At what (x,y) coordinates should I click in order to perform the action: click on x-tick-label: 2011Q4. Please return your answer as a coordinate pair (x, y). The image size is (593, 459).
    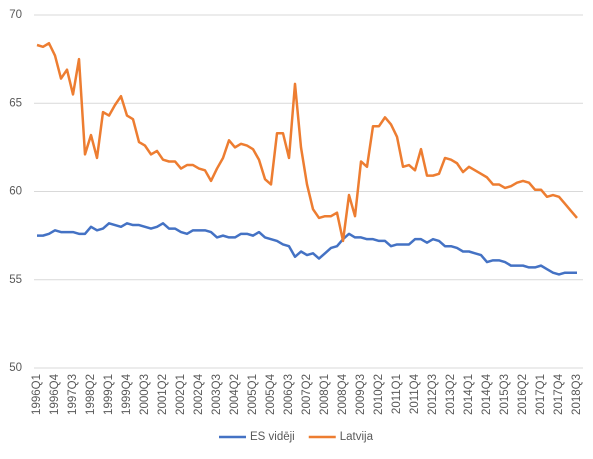
    Looking at the image, I should click on (415, 393).